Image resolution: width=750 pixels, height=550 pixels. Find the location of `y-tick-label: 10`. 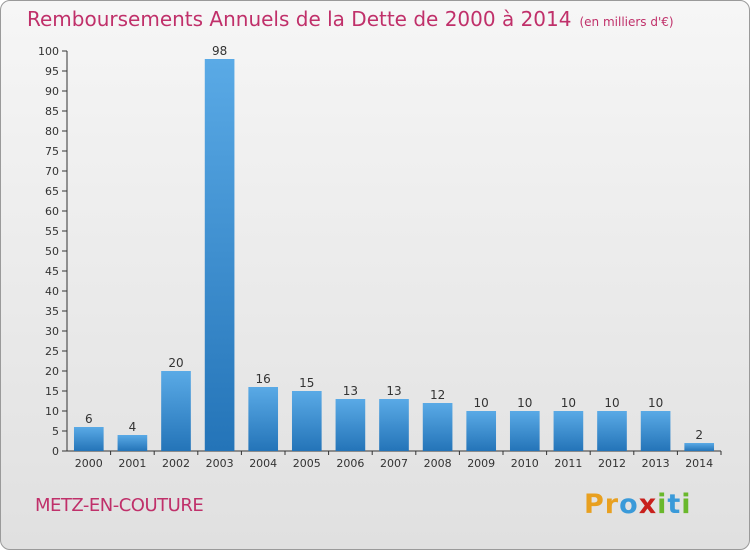

y-tick-label: 10 is located at coordinates (52, 411).